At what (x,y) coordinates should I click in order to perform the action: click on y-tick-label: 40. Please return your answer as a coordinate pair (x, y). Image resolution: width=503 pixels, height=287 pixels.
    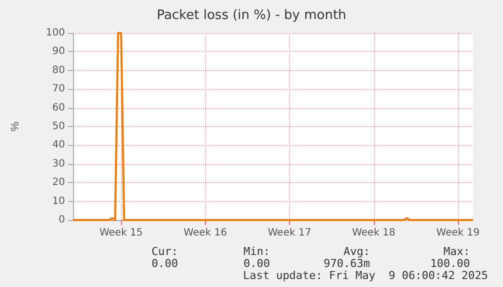
    Looking at the image, I should click on (58, 145).